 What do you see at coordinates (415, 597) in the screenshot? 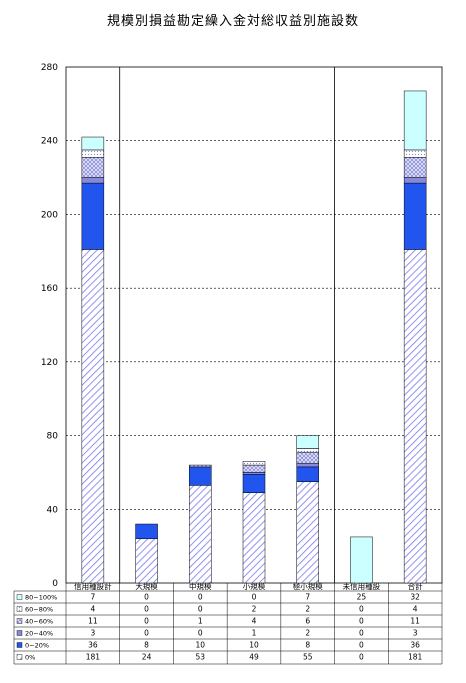
I see `table-cell: 32` at bounding box center [415, 597].